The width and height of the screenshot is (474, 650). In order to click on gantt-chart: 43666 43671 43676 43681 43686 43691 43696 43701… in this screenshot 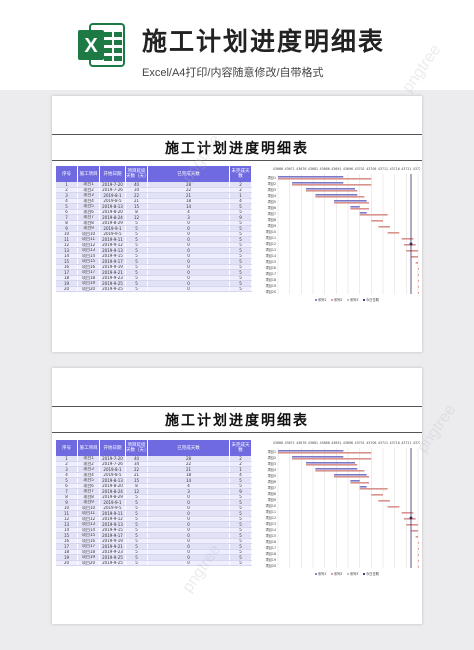, I will do `click(339, 512)`.